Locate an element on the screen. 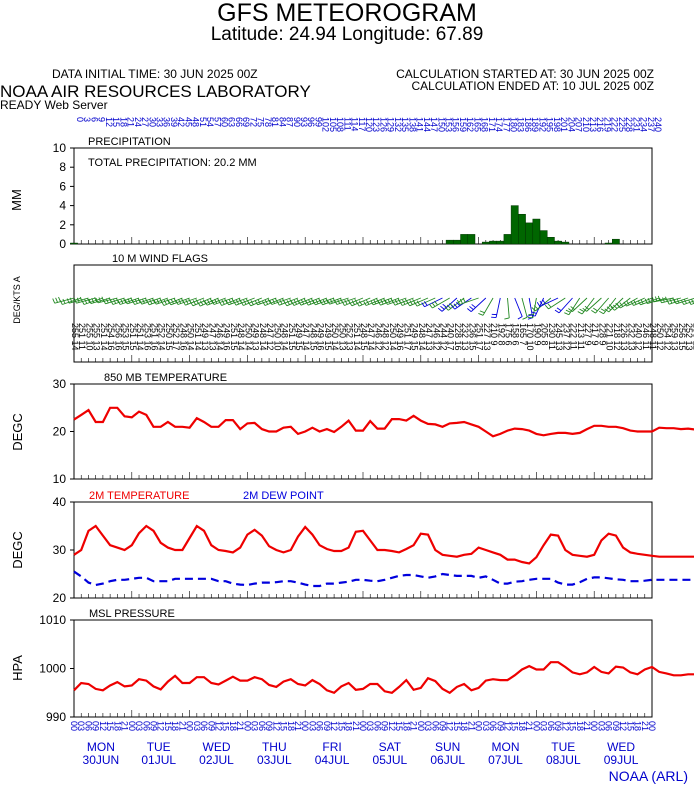 The width and height of the screenshot is (694, 788). top-hour-label: 114 is located at coordinates (355, 124).